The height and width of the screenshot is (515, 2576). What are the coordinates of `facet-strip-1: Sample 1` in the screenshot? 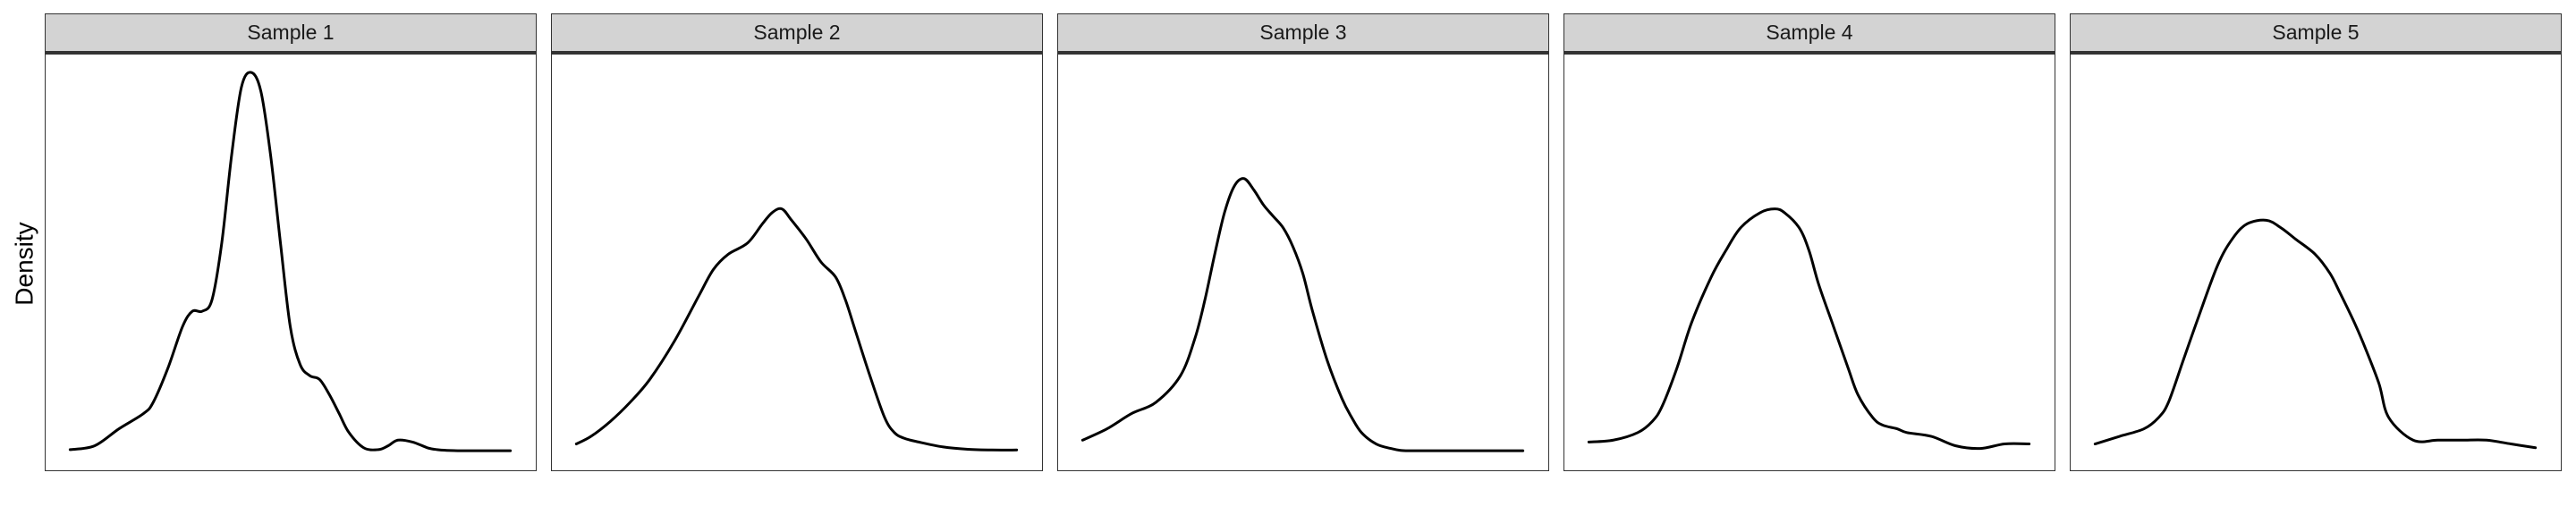 It's located at (291, 33).